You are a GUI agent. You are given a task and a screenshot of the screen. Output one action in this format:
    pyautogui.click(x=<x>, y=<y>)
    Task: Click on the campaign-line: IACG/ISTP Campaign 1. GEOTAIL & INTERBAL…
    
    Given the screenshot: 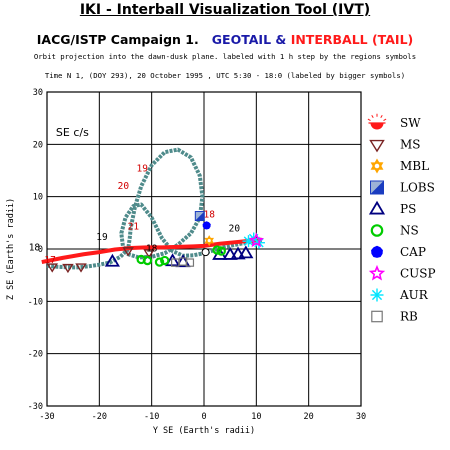 What is the action you would take?
    pyautogui.click(x=225, y=39)
    